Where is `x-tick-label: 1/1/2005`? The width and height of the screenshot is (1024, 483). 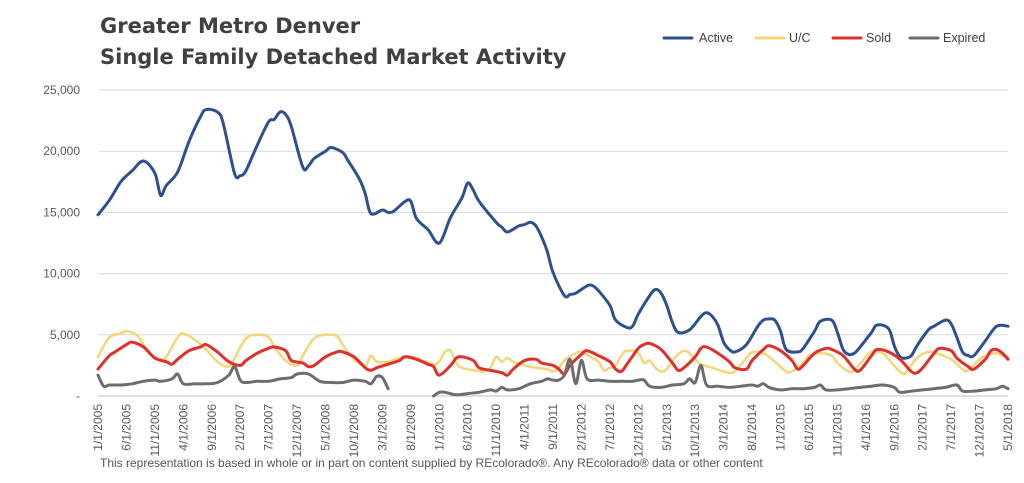
x-tick-label: 1/1/2005 is located at coordinates (98, 427).